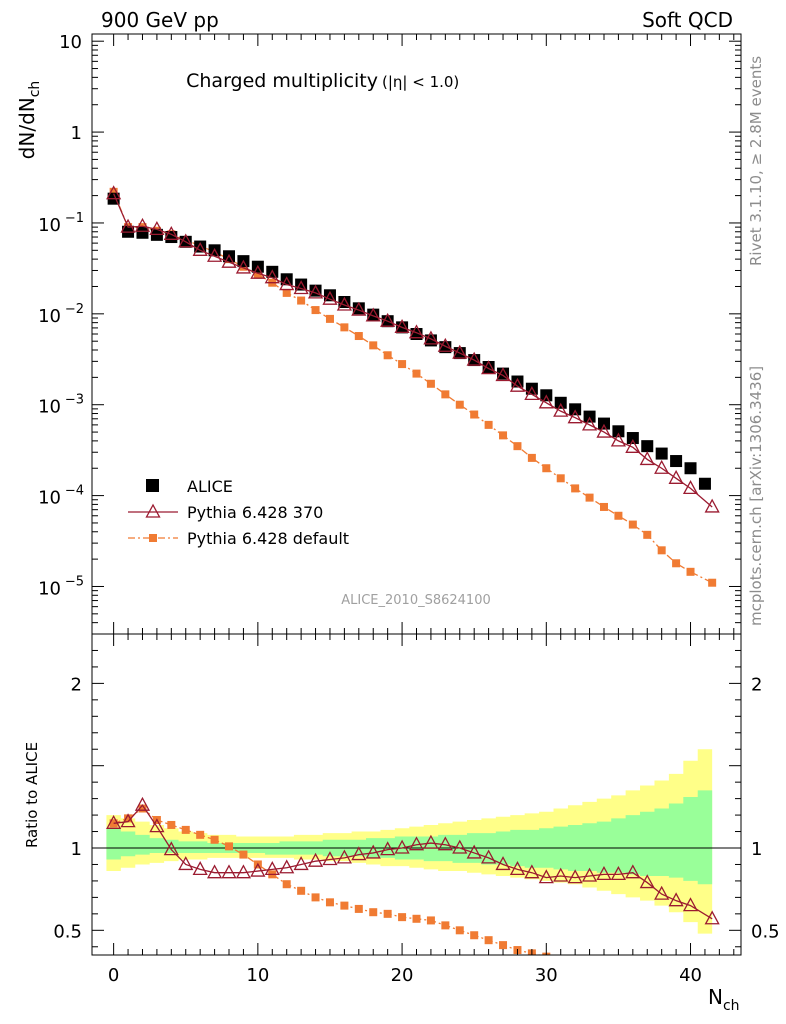 This screenshot has width=786, height=1024. Describe the element at coordinates (731, 1006) in the screenshot. I see `xlabel-subscript: ch` at that location.